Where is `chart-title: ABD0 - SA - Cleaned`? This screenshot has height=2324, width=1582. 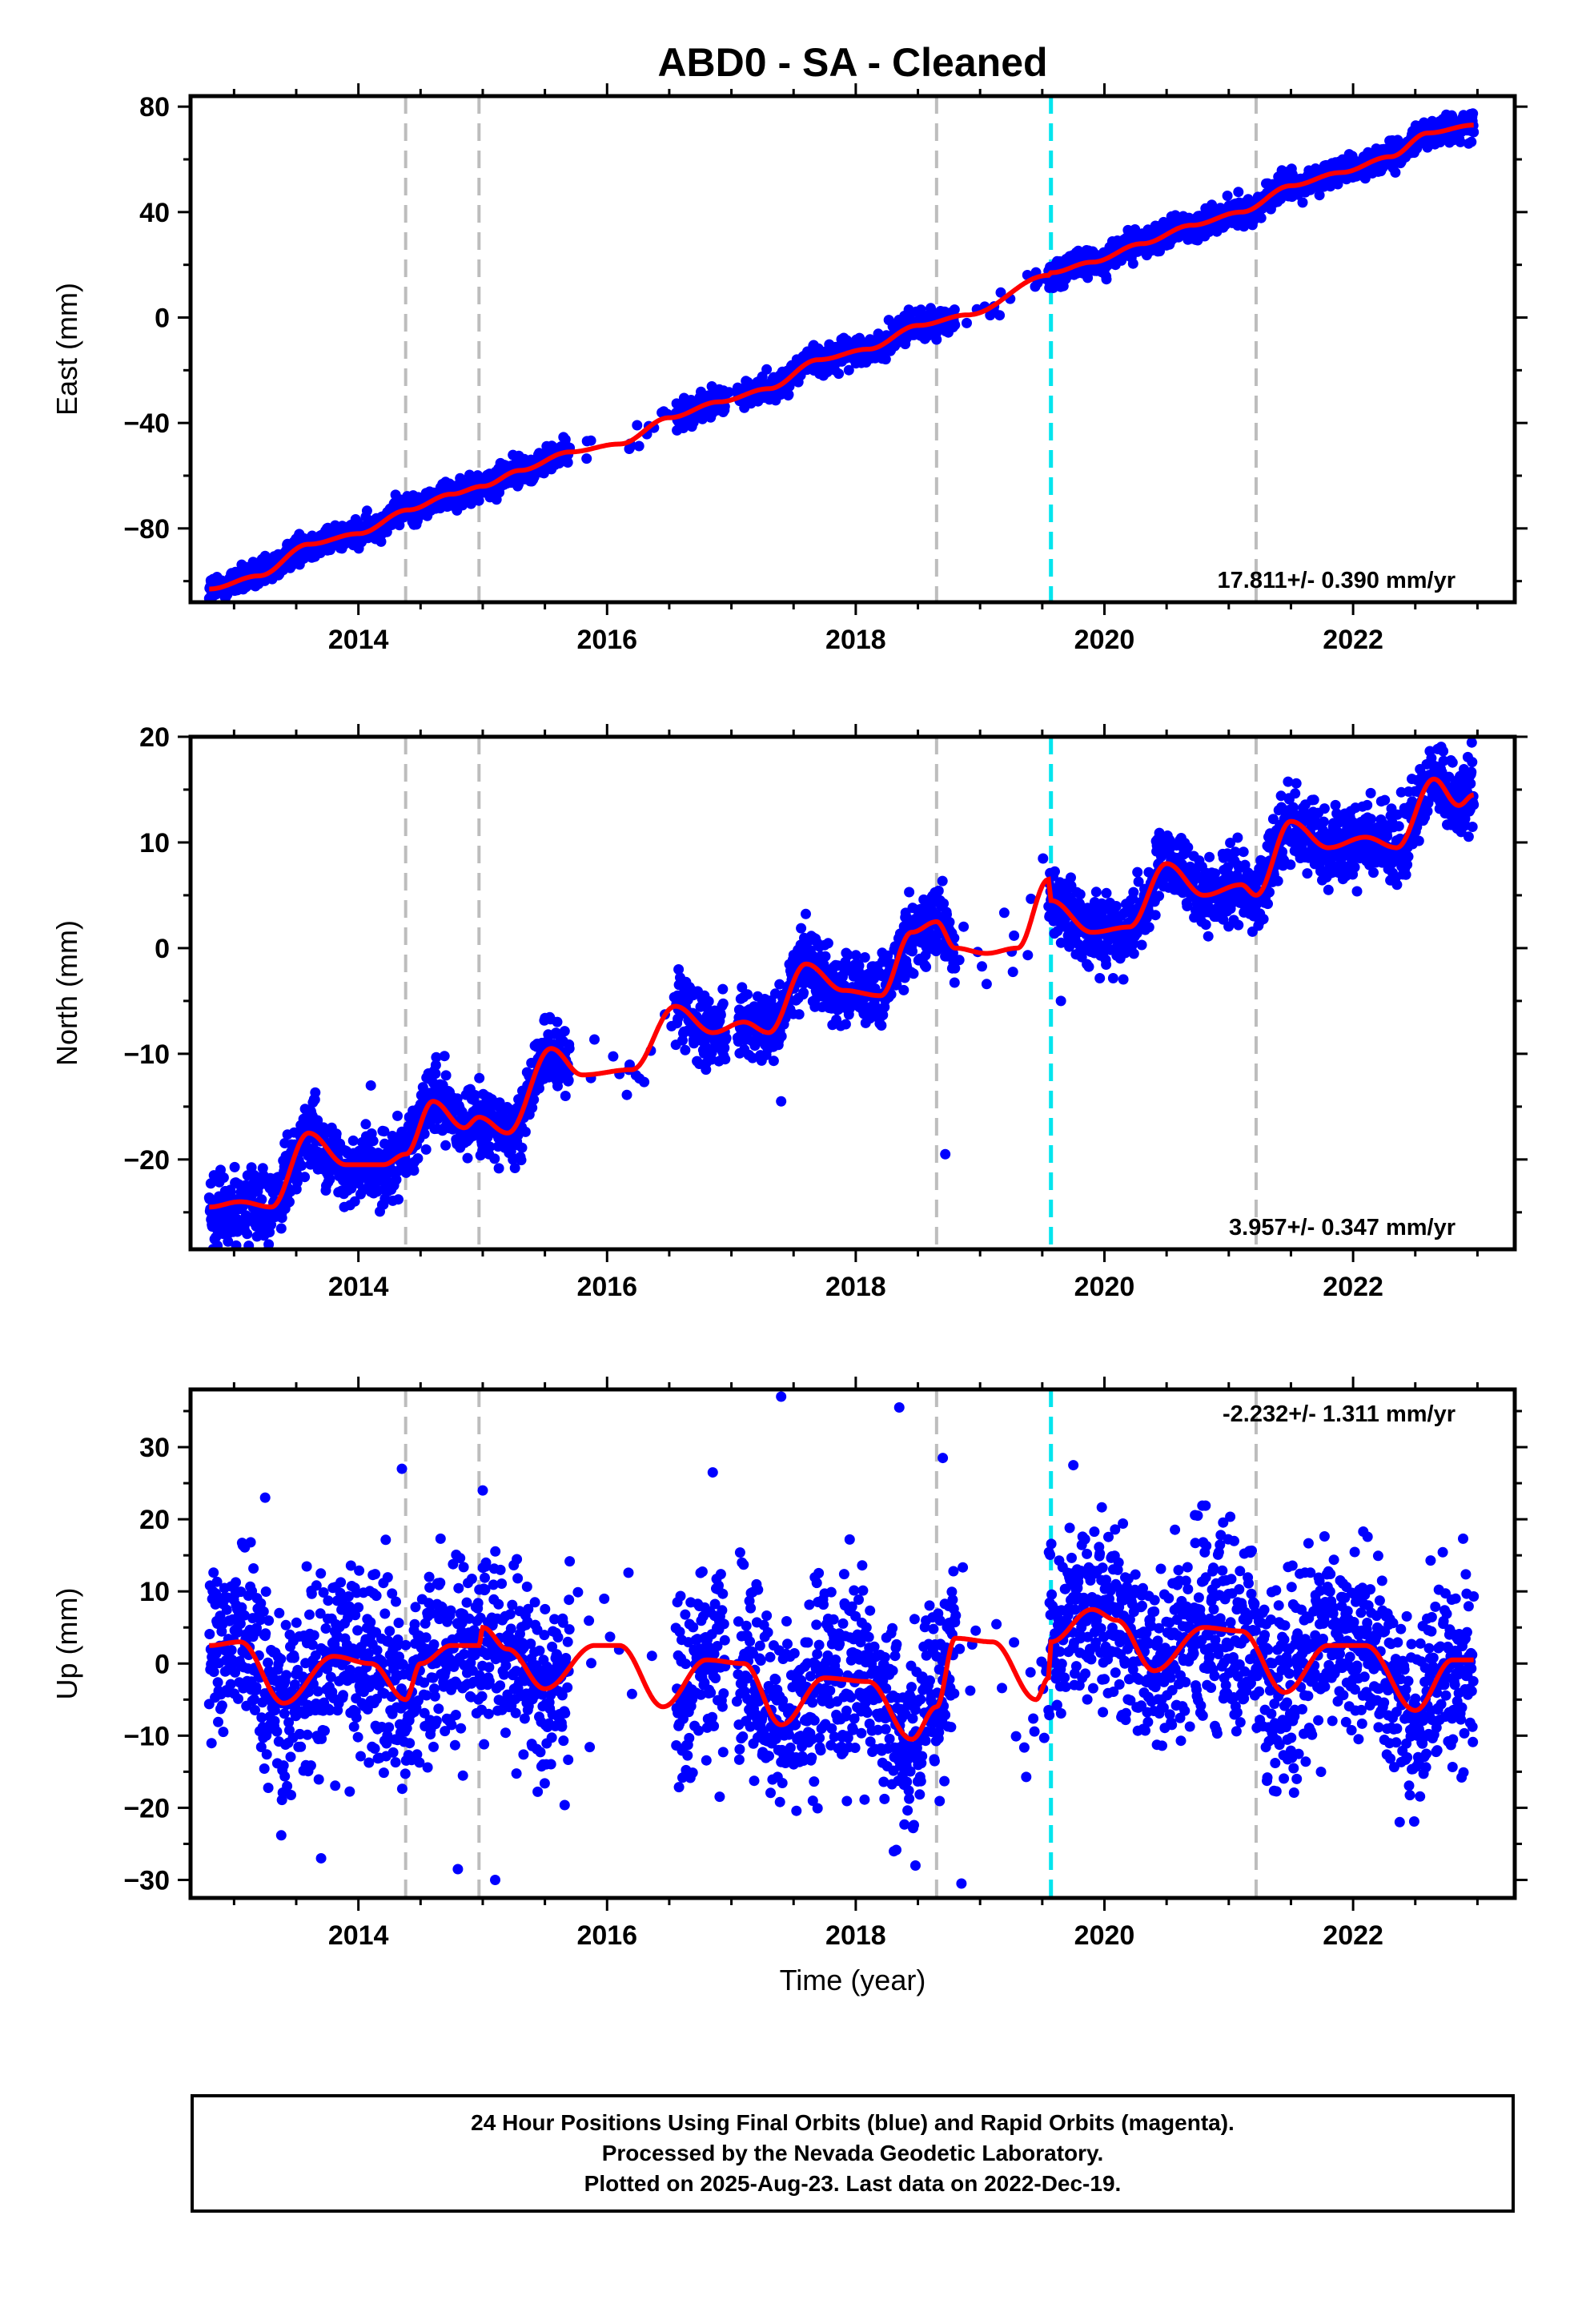
chart-title: ABD0 - SA - Cleaned is located at coordinates (852, 62).